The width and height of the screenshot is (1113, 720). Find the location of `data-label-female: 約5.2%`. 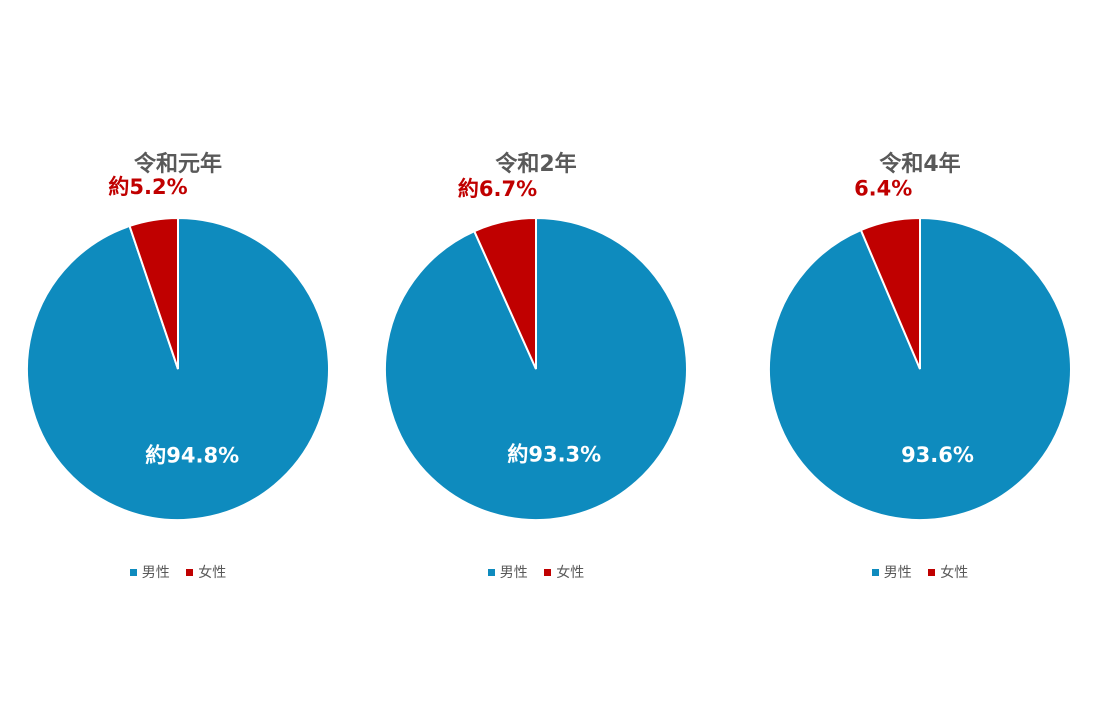

data-label-female: 約5.2% is located at coordinates (147, 187).